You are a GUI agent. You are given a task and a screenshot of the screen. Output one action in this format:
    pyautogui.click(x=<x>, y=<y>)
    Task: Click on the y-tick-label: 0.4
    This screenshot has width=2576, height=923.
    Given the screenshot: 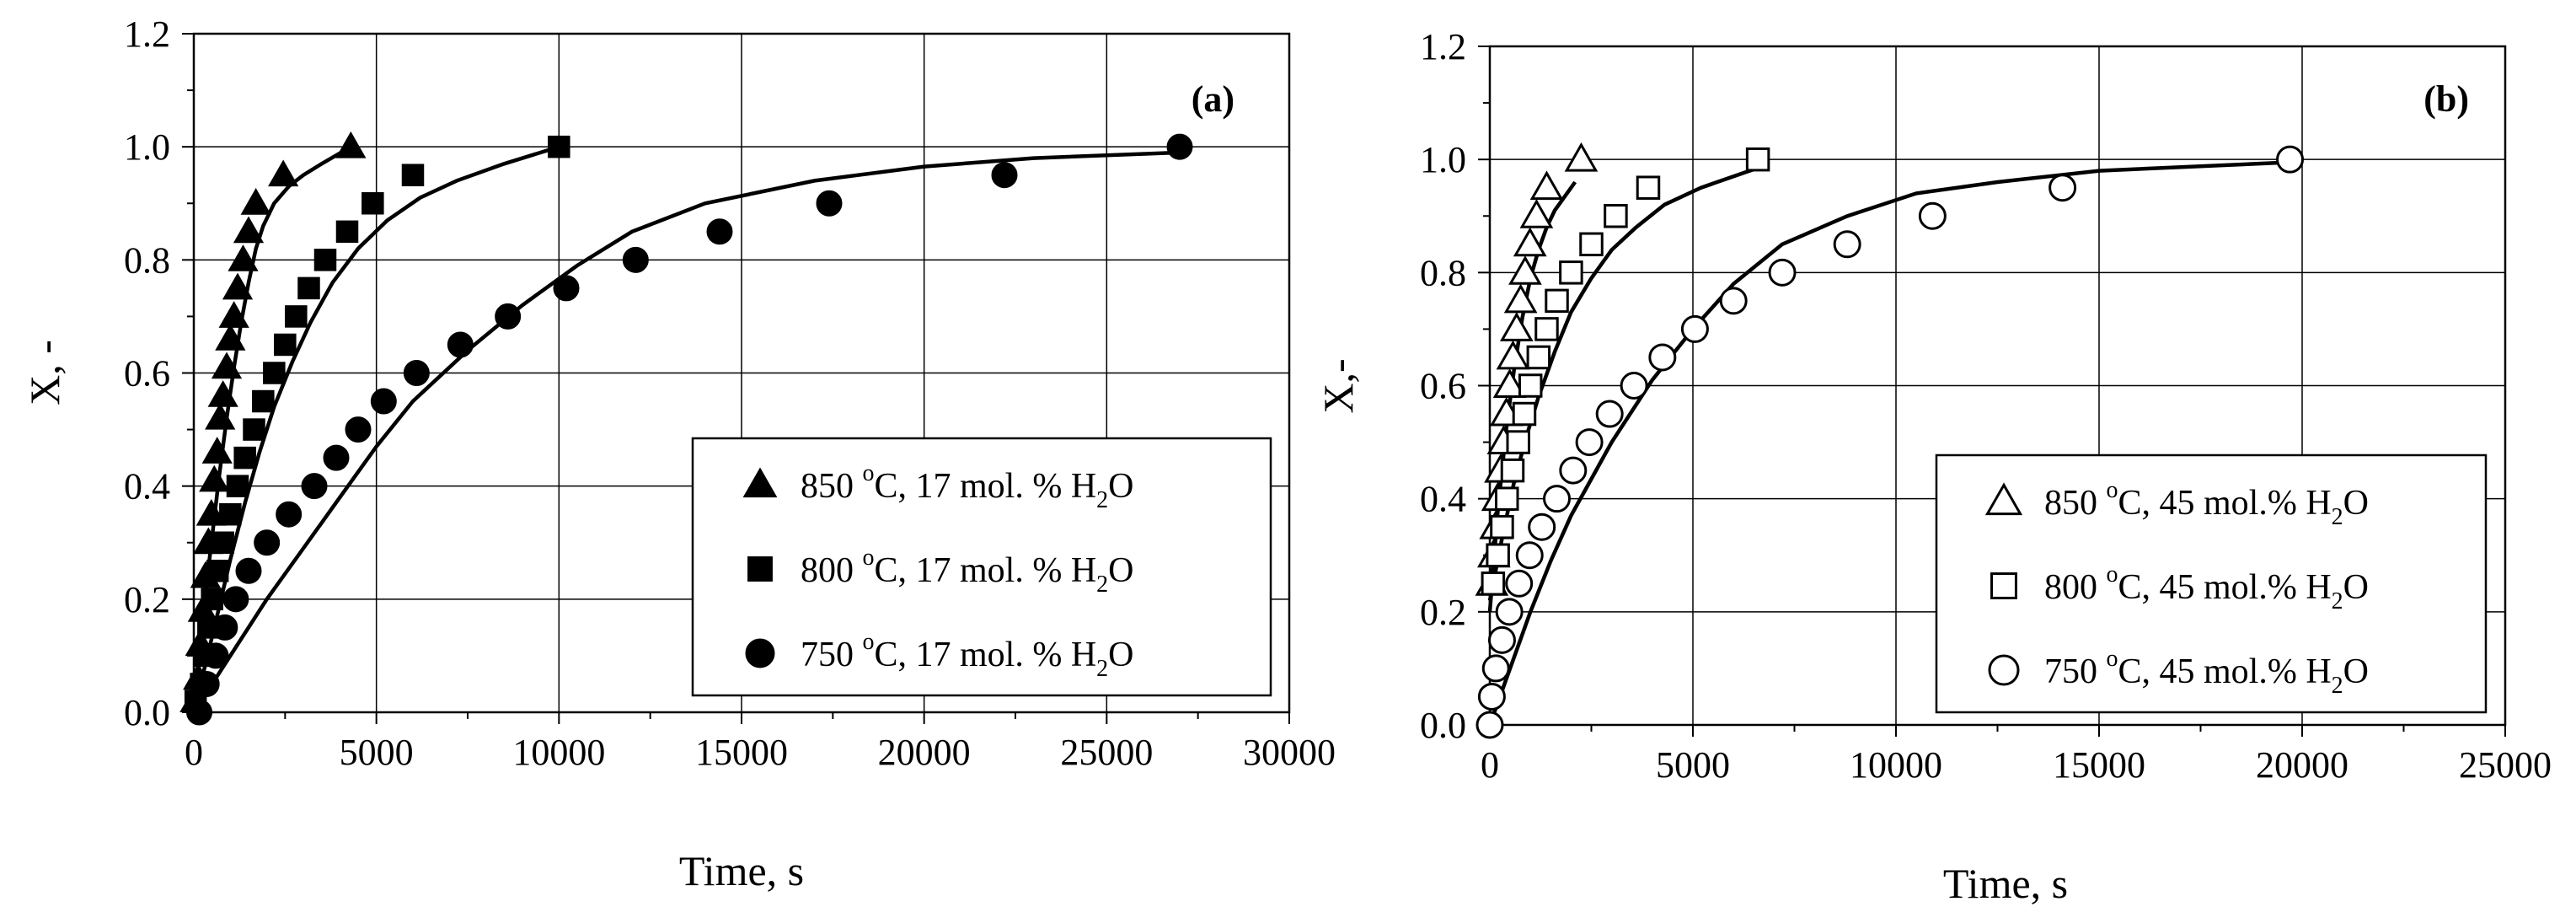 What is the action you would take?
    pyautogui.click(x=147, y=487)
    